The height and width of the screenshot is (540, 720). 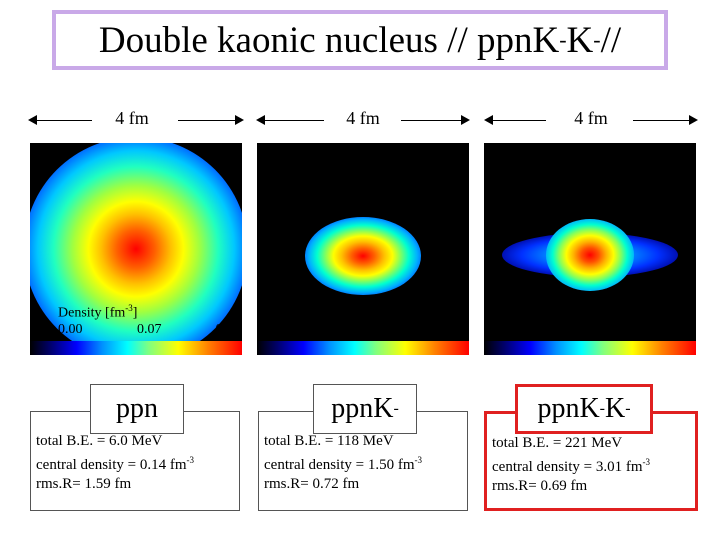 I want to click on scale-indicator-2: 4 fm, so click(x=363, y=120).